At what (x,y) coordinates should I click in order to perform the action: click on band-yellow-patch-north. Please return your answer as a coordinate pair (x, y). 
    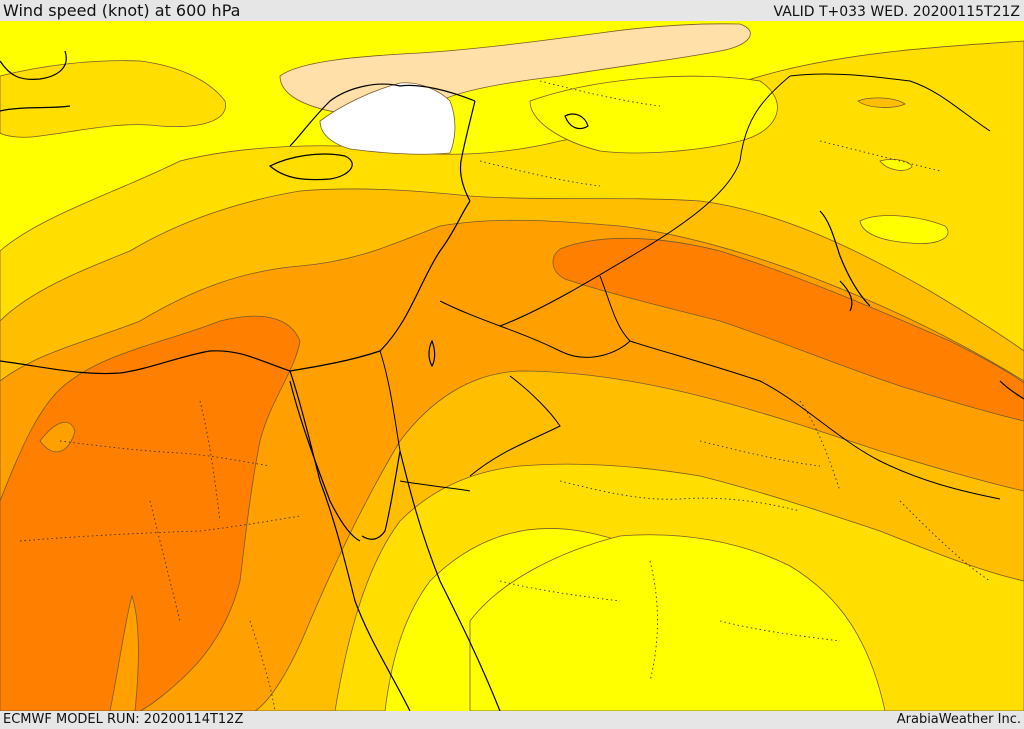
    Looking at the image, I should click on (653, 114).